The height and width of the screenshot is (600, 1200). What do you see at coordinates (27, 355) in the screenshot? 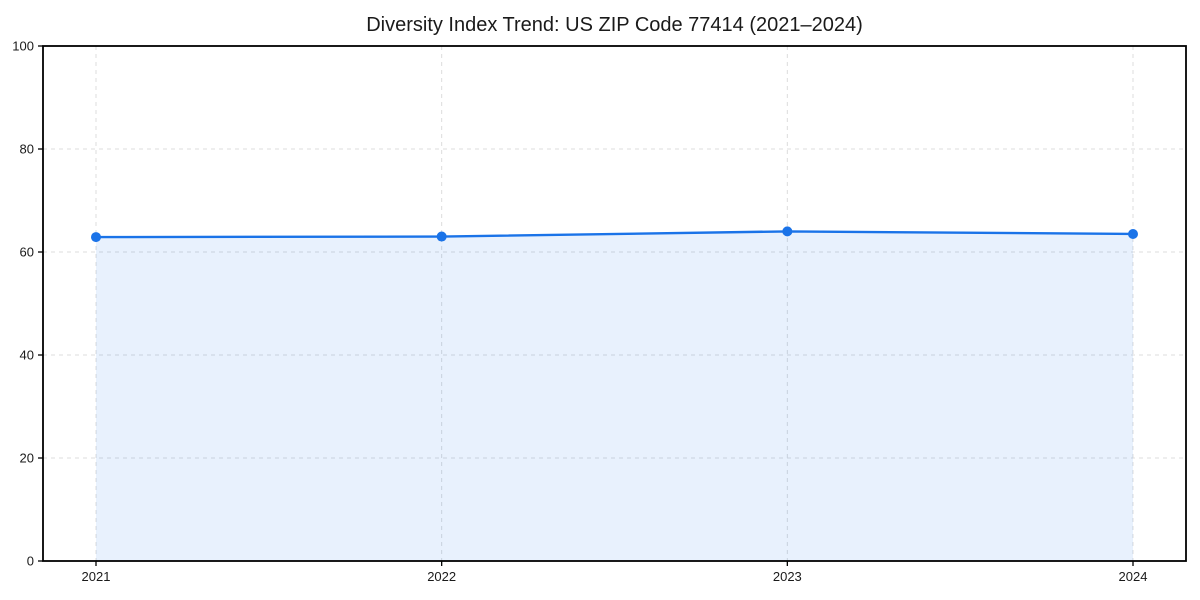
I see `y-tick-label: 40` at bounding box center [27, 355].